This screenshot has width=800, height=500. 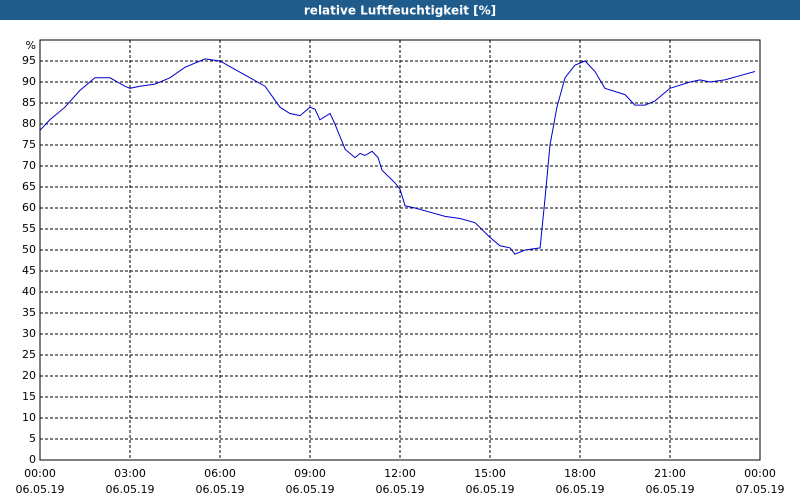 What do you see at coordinates (760, 489) in the screenshot?
I see `x-tick-date: 07.05.19` at bounding box center [760, 489].